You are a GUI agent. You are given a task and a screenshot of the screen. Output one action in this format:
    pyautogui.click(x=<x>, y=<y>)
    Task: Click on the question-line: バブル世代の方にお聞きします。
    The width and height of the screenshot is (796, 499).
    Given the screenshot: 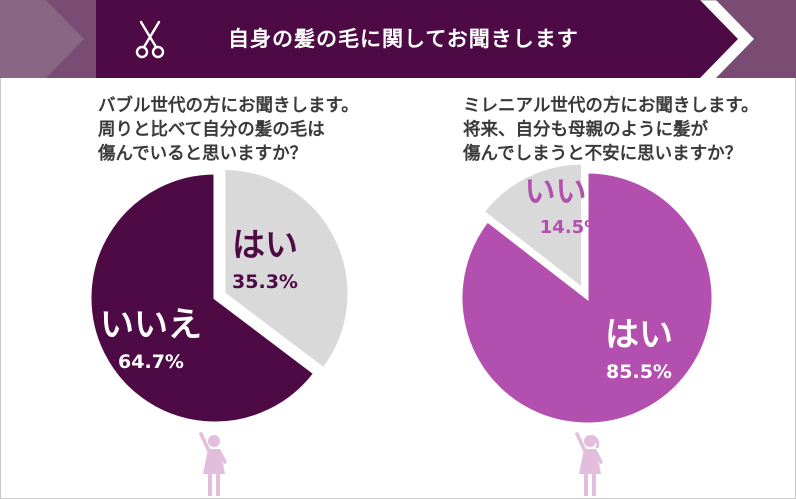 What is the action you would take?
    pyautogui.click(x=228, y=106)
    